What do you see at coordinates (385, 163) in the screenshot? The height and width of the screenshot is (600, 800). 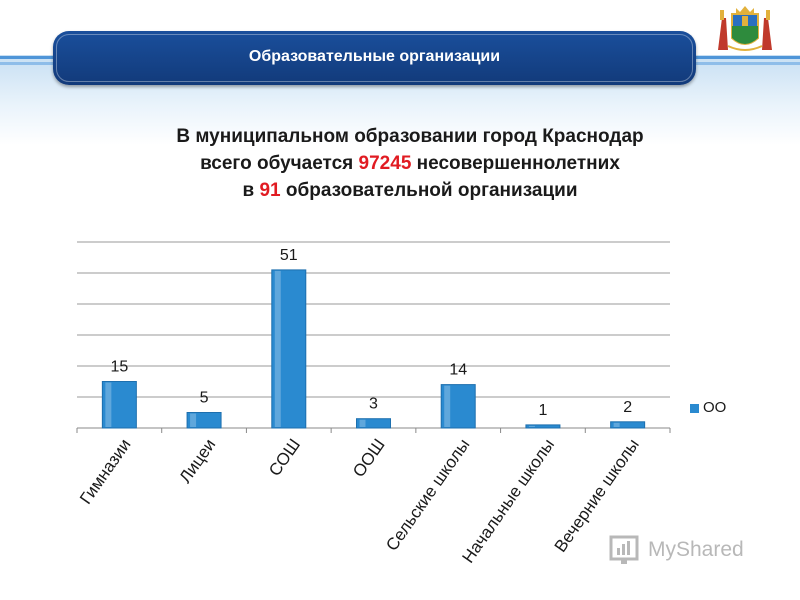 I see `students-count: 97245` at bounding box center [385, 163].